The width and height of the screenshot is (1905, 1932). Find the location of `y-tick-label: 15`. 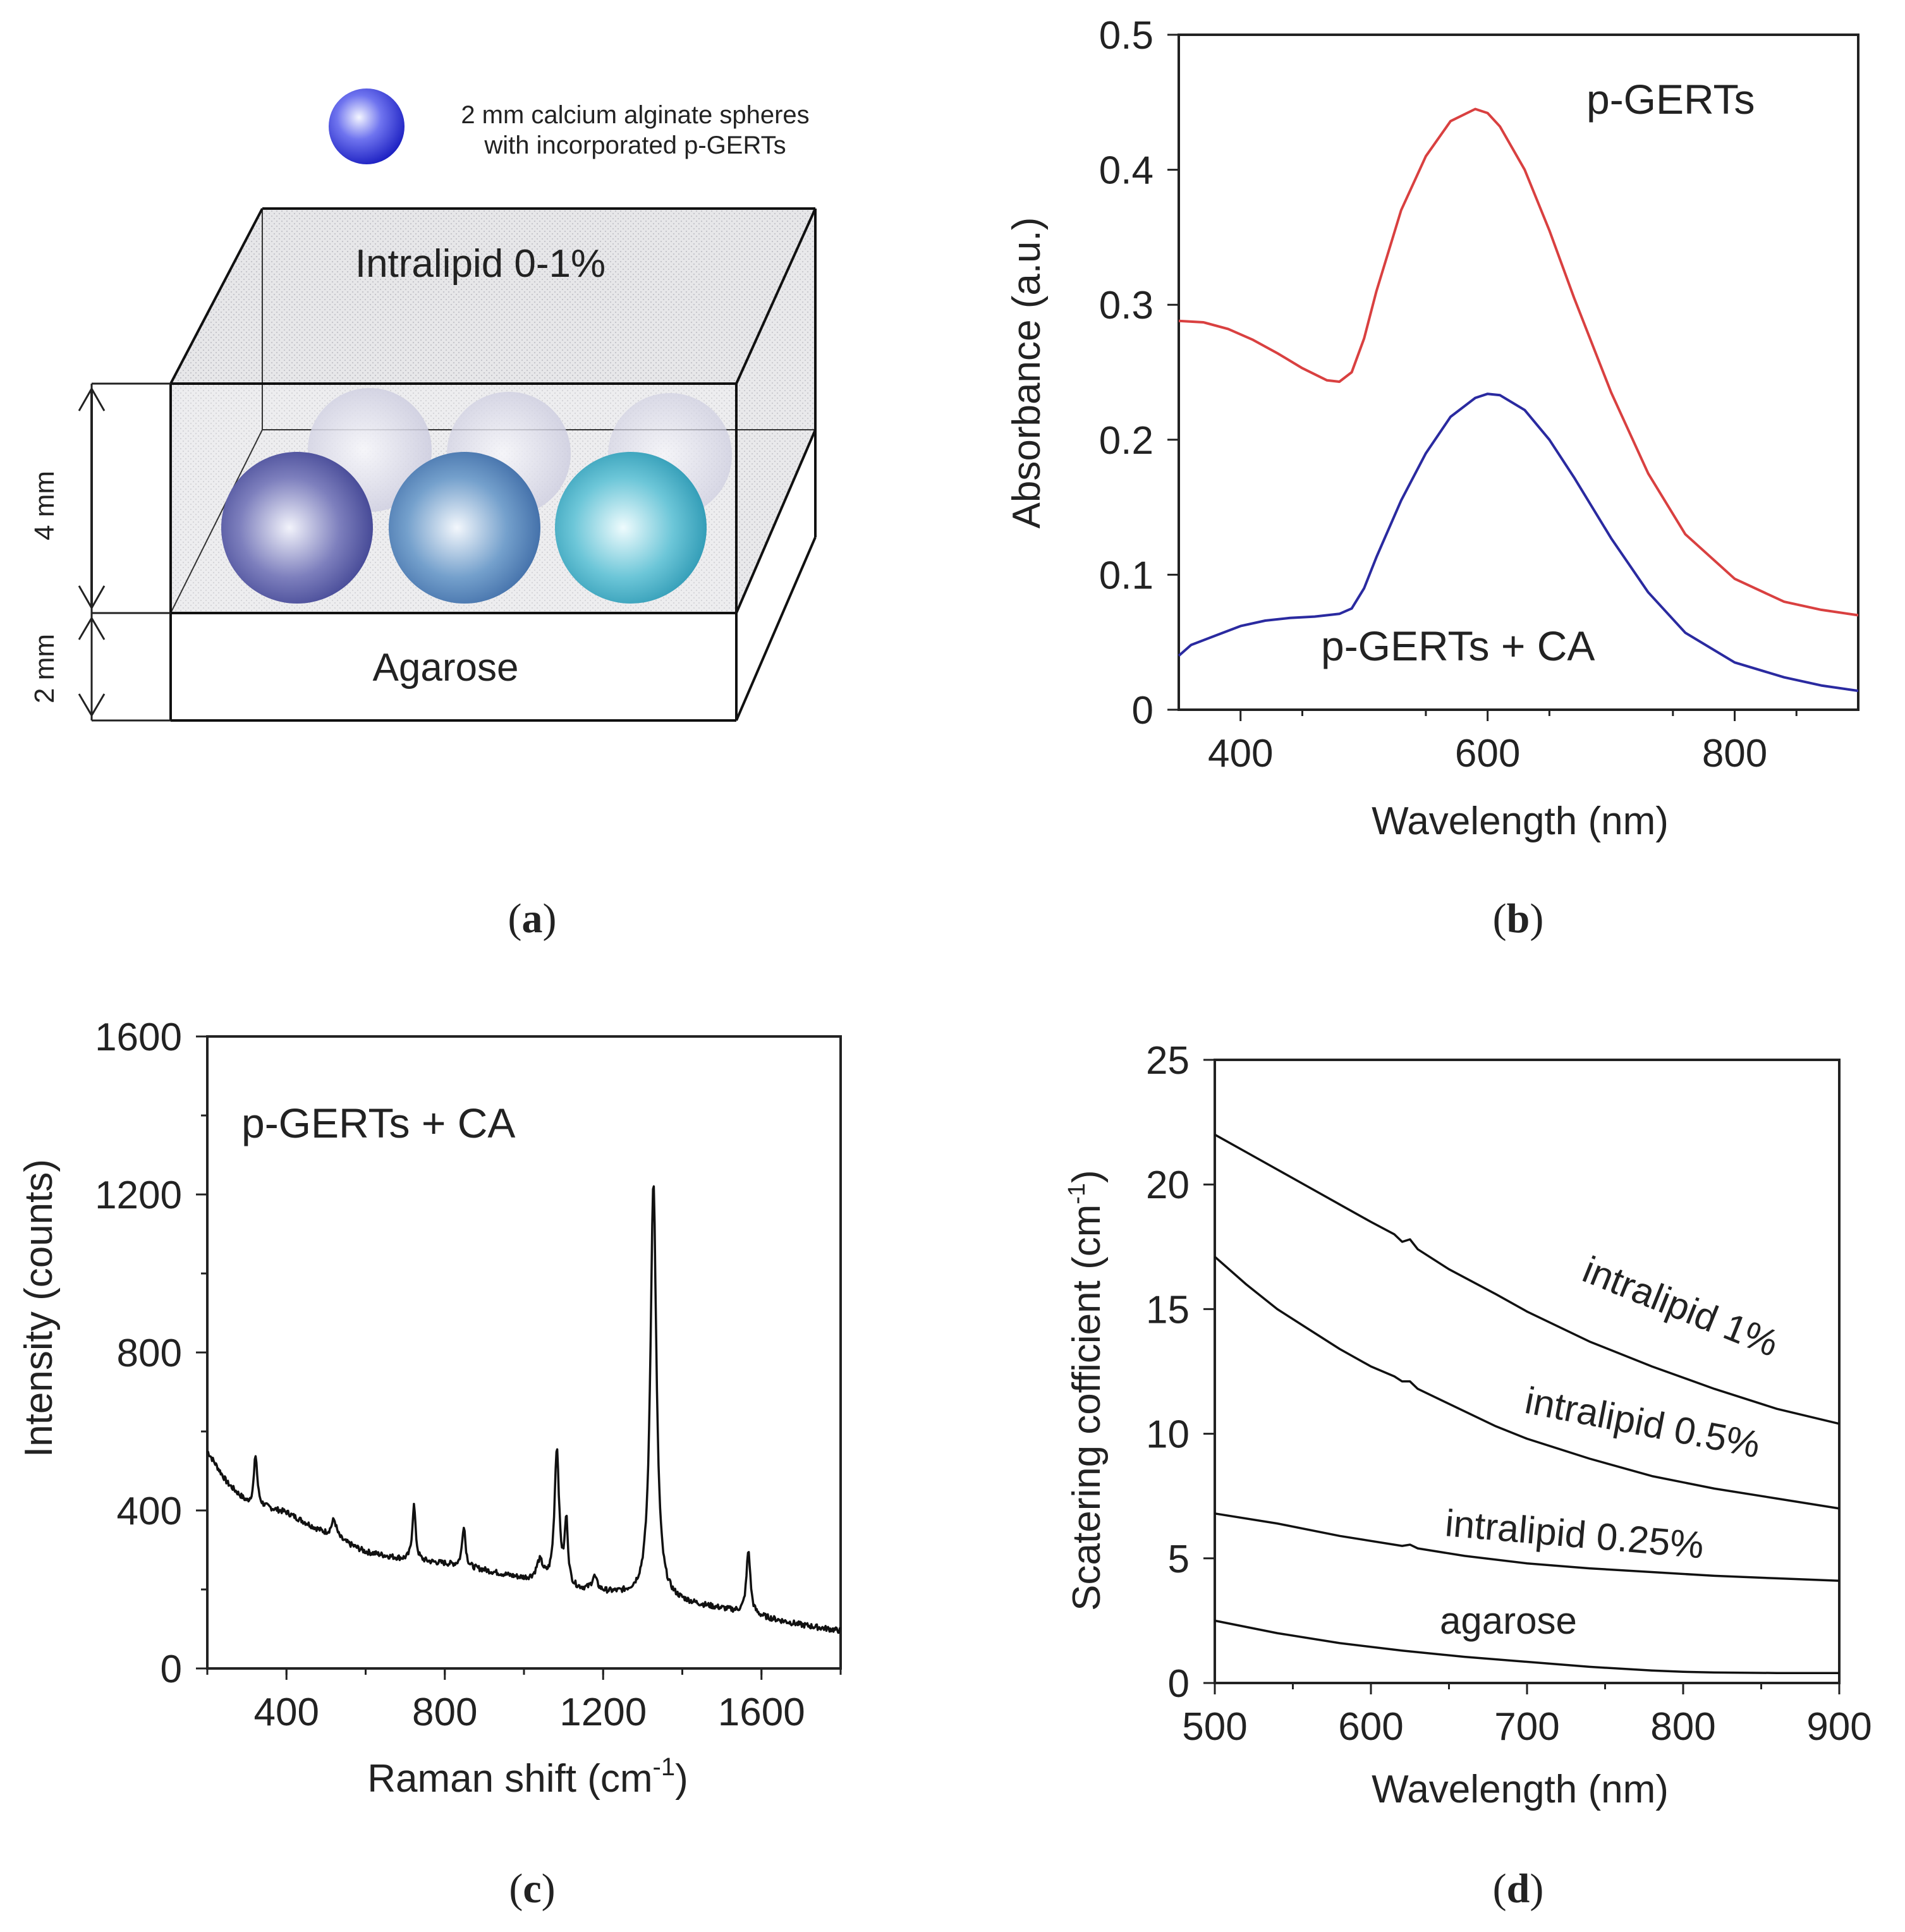

y-tick-label: 15 is located at coordinates (1168, 1310).